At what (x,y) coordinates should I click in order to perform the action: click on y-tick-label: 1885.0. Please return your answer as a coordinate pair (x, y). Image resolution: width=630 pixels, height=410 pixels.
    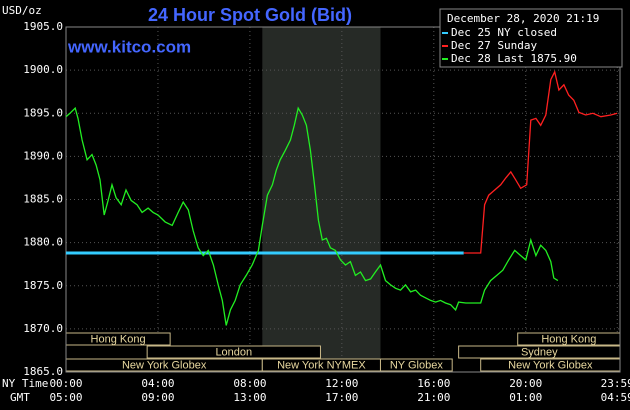
    Looking at the image, I should click on (43, 199).